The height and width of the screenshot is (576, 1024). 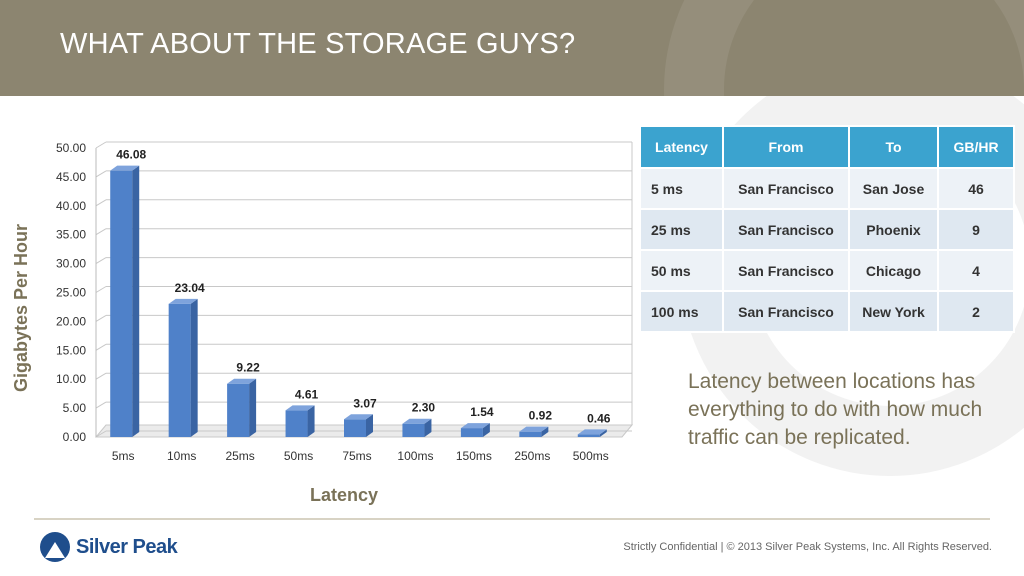 What do you see at coordinates (532, 456) in the screenshot?
I see `x-tick-label: 250ms` at bounding box center [532, 456].